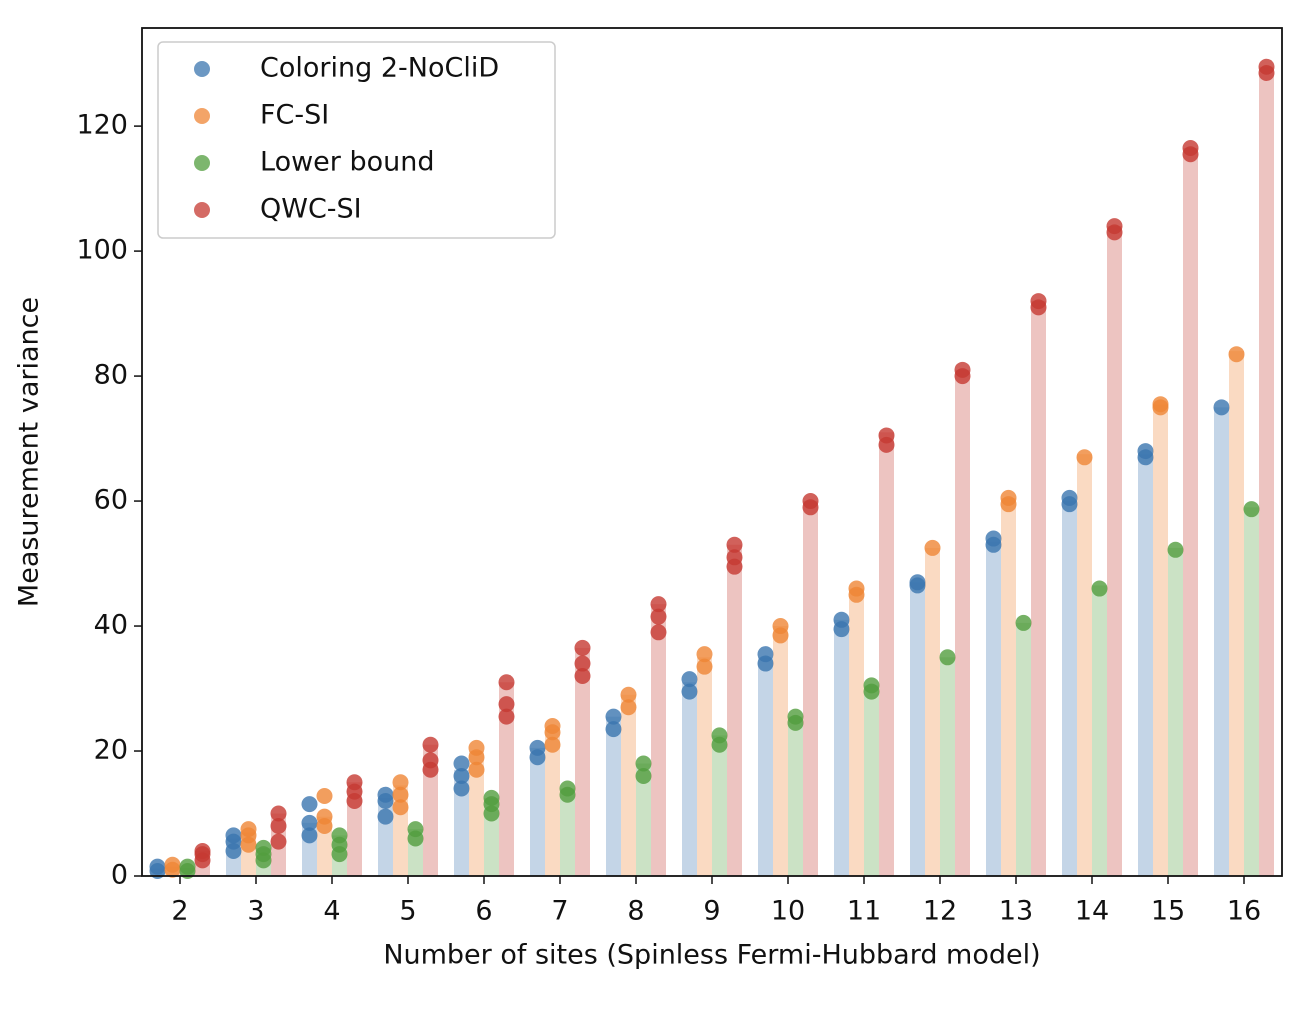  I want to click on x-tick-label: 10, so click(788, 911).